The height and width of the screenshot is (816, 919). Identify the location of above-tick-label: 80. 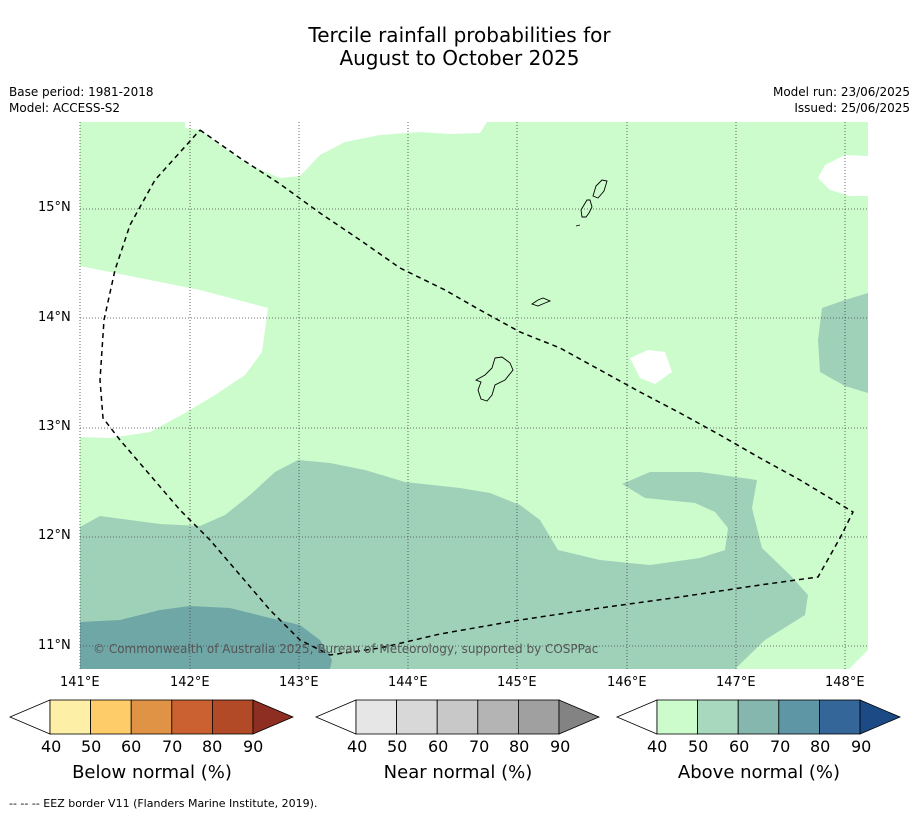
(820, 746).